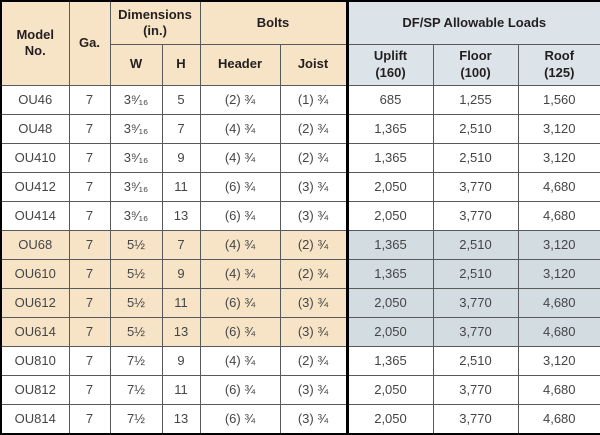  I want to click on table-row: OU48 7 3⁹⁄₁₆ 7 (4) ¾ (2) ¾ 1,365 2,510 3,120, so click(300, 128).